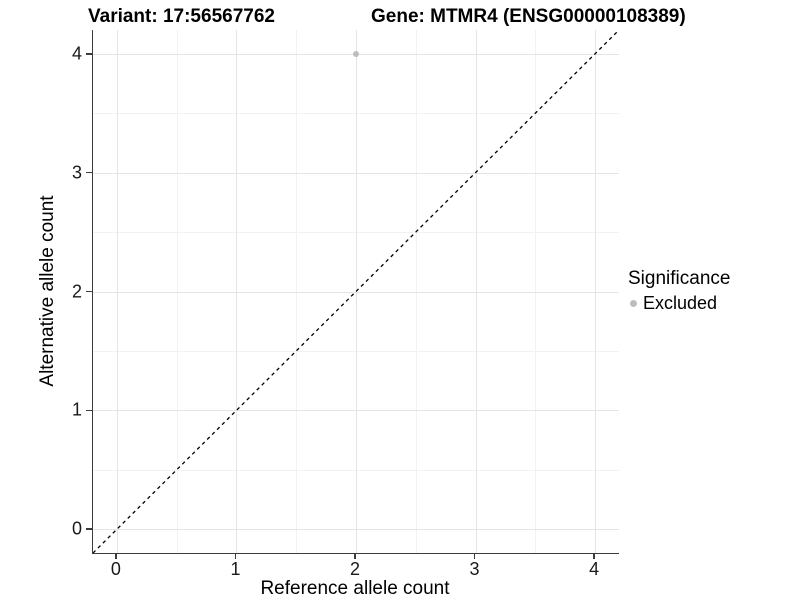 The image size is (800, 600). Describe the element at coordinates (356, 53) in the screenshot. I see `data-point` at that location.